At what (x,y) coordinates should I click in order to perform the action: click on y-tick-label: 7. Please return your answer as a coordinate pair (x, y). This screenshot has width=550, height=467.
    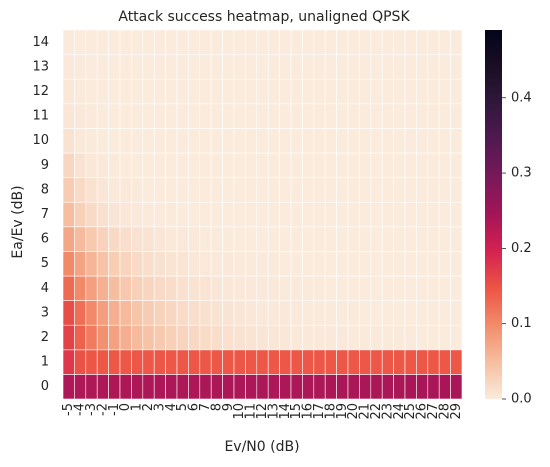
    Looking at the image, I should click on (45, 214).